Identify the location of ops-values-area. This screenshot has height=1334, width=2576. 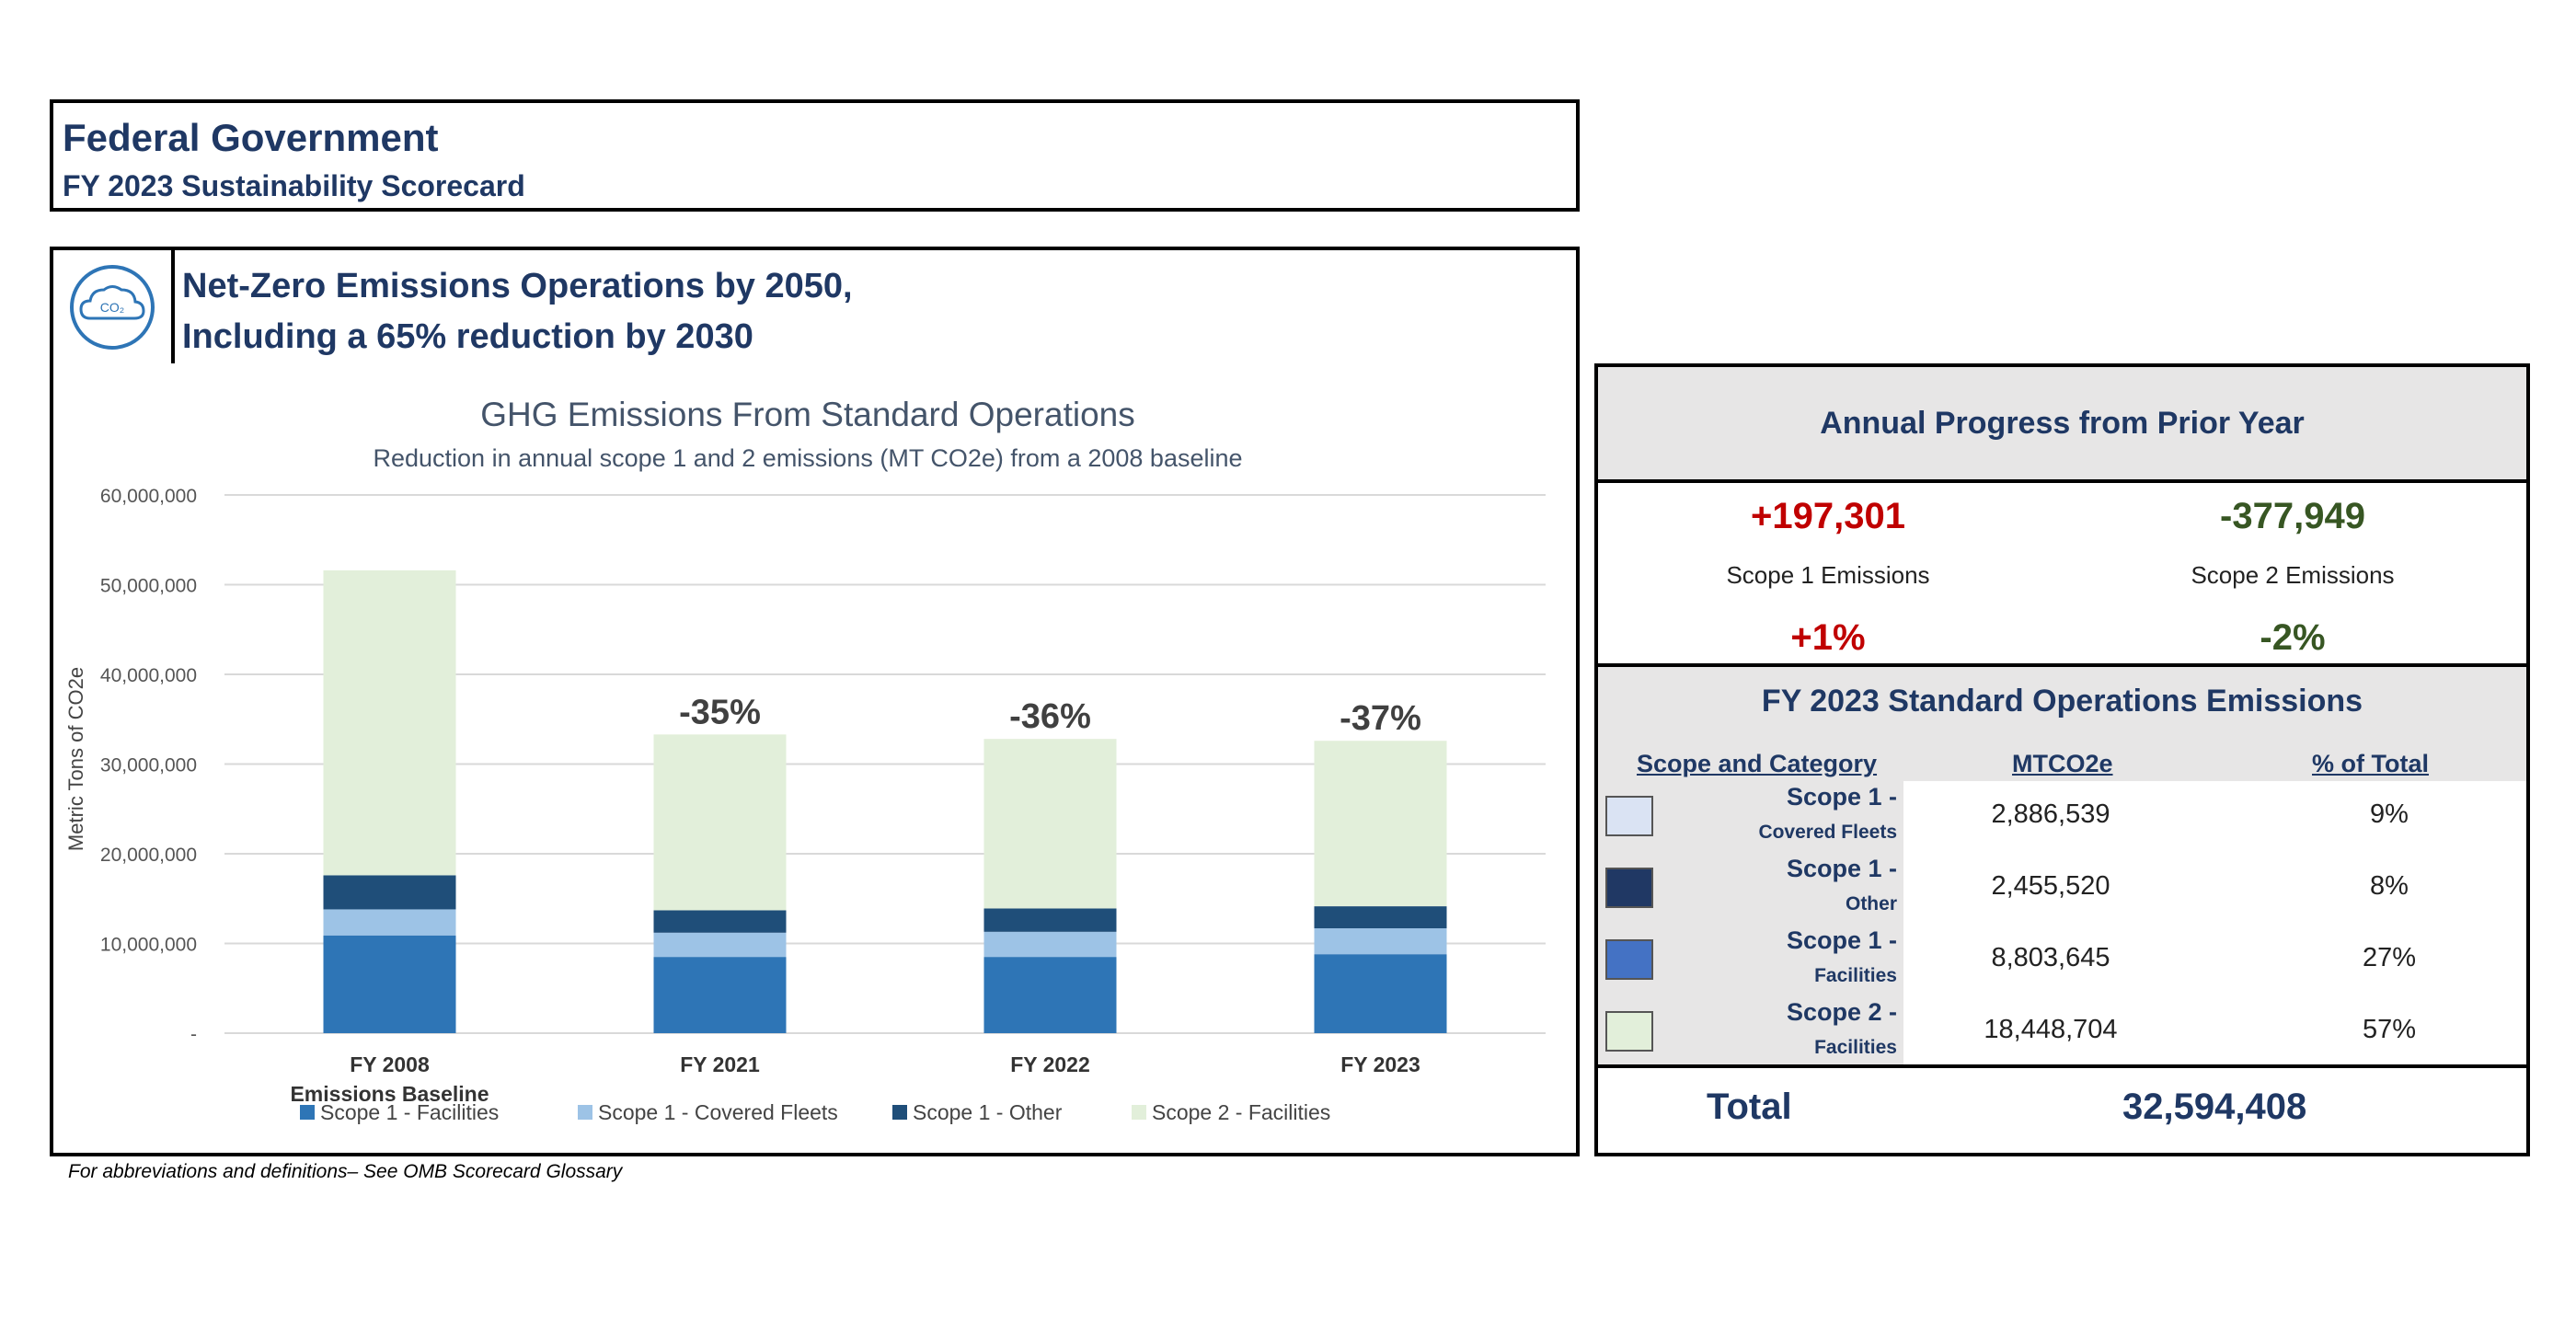
(2214, 924).